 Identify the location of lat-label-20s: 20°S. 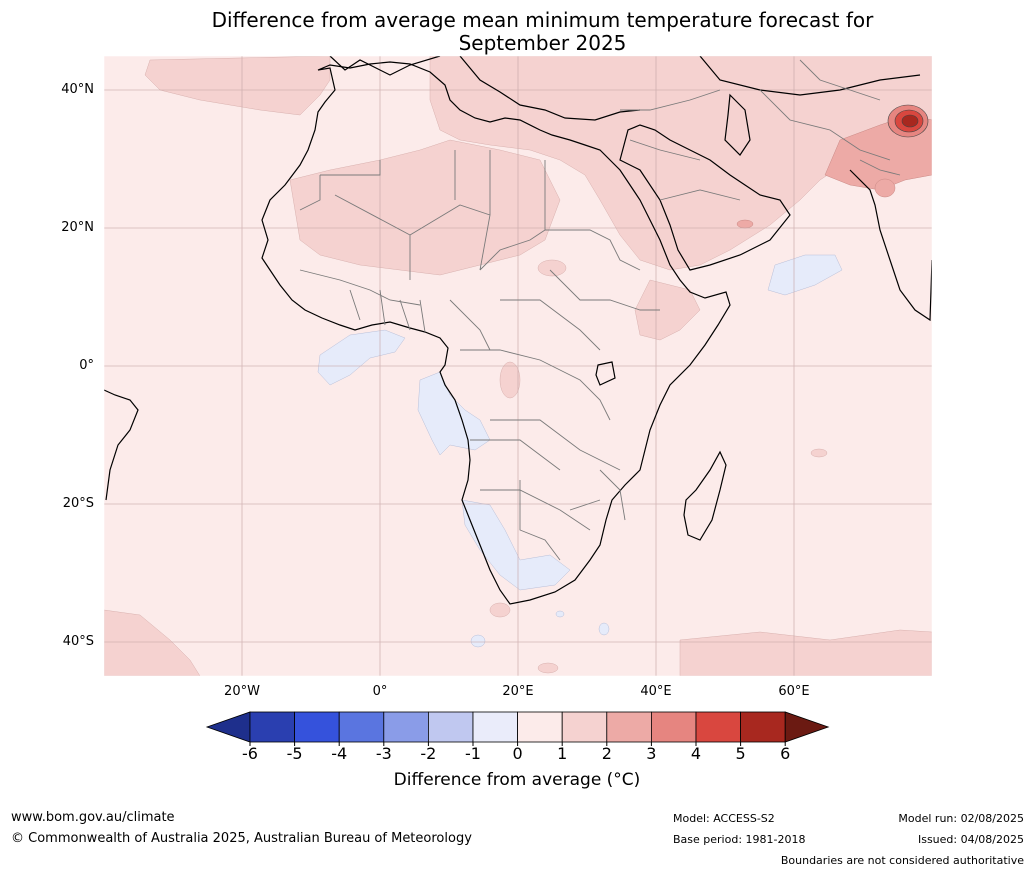
(78, 503).